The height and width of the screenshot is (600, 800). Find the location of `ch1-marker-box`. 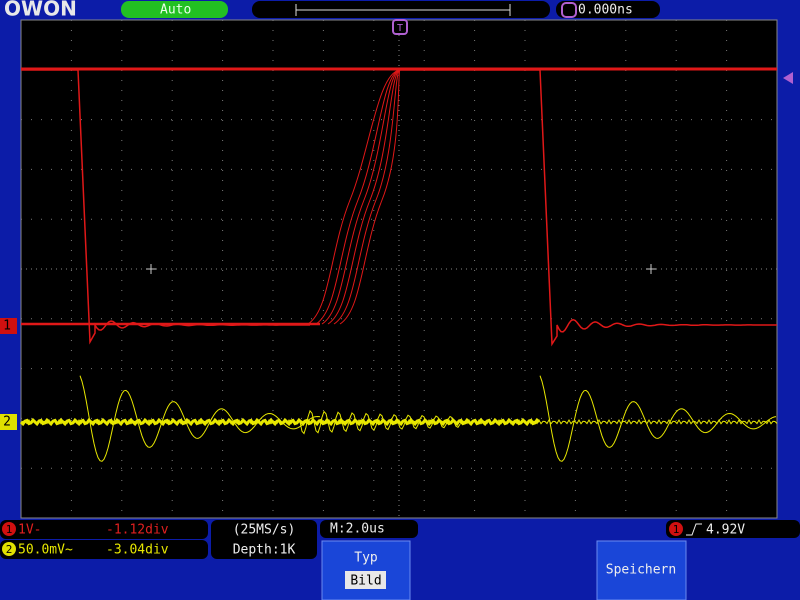

ch1-marker-box is located at coordinates (8, 326).